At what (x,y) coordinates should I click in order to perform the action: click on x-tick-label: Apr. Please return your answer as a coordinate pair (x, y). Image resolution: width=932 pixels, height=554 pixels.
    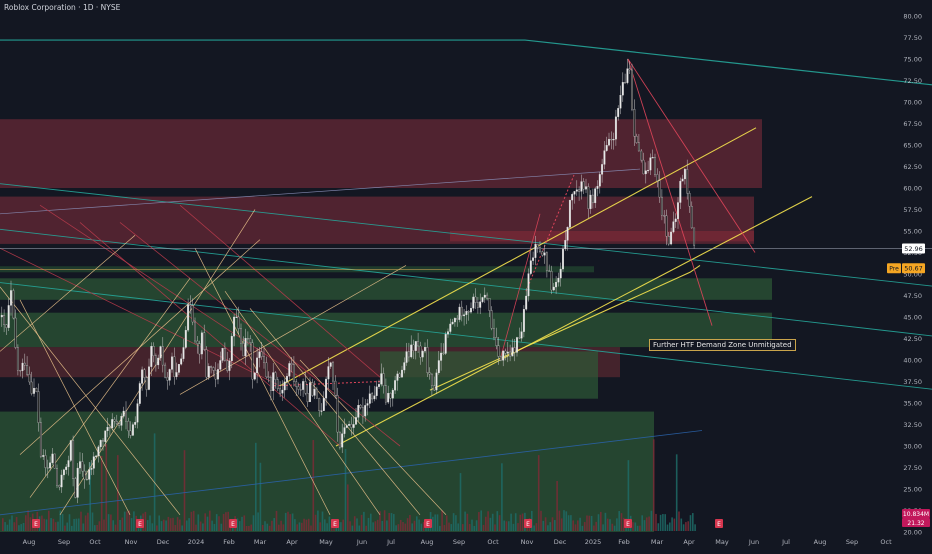
    Looking at the image, I should click on (292, 542).